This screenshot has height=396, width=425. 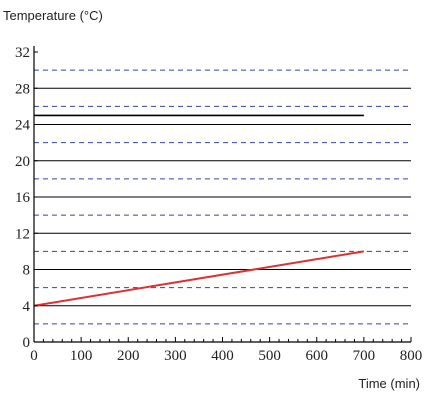 I want to click on x-tick-label: 600, so click(x=317, y=356).